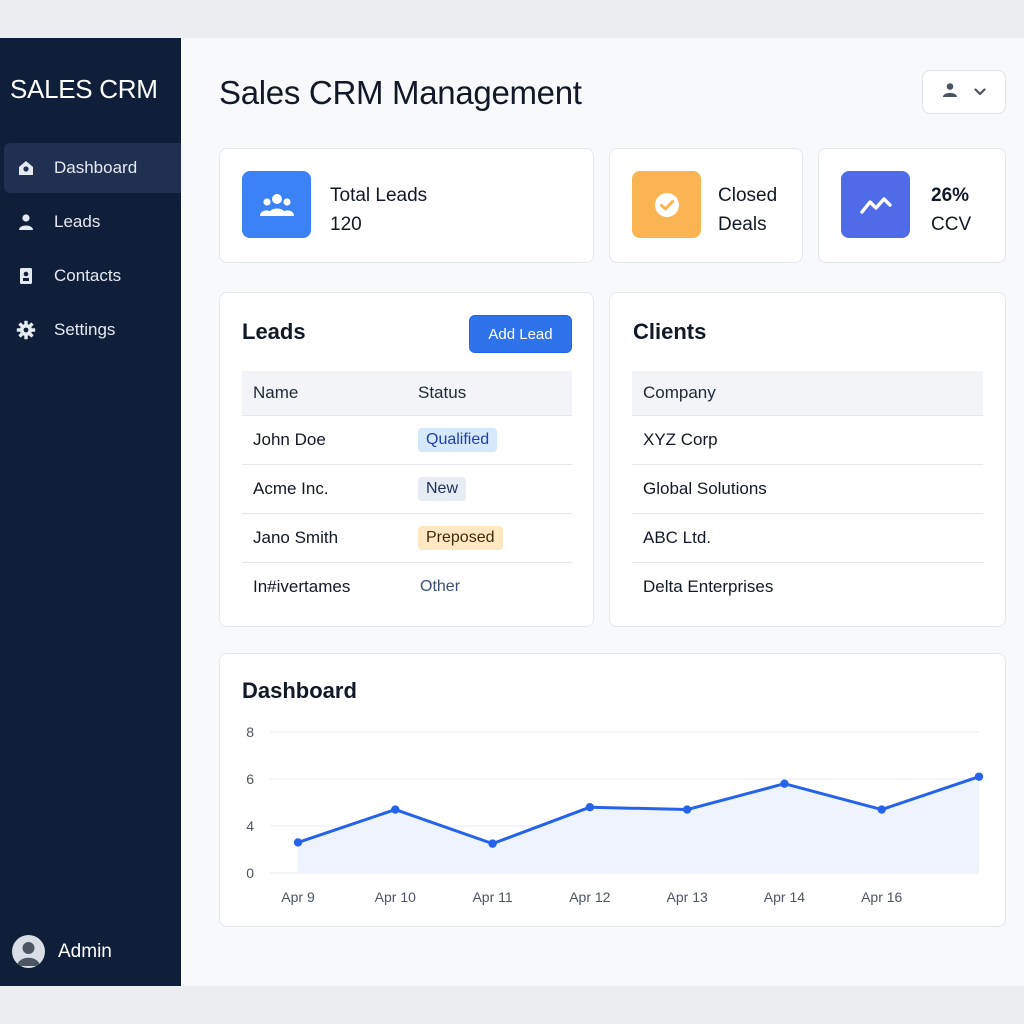 Image resolution: width=1024 pixels, height=1024 pixels. What do you see at coordinates (298, 897) in the screenshot?
I see `x-tick-label: Apr 9` at bounding box center [298, 897].